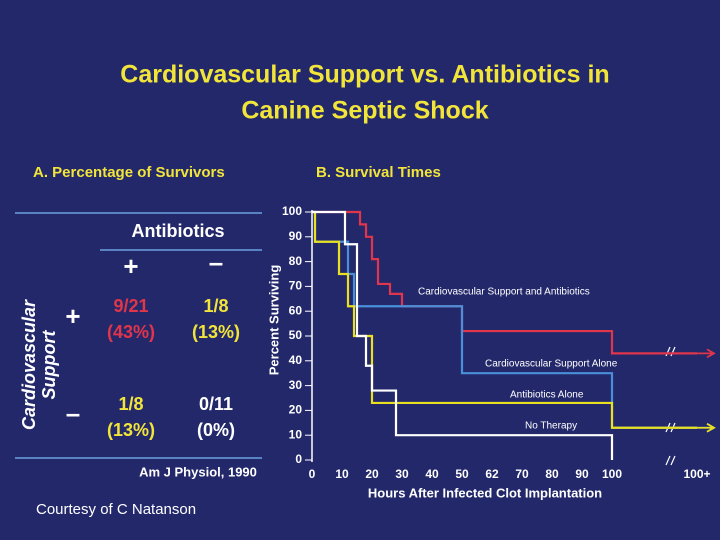 This screenshot has height=540, width=720. Describe the element at coordinates (298, 459) in the screenshot. I see `y-tick-label: 0` at that location.